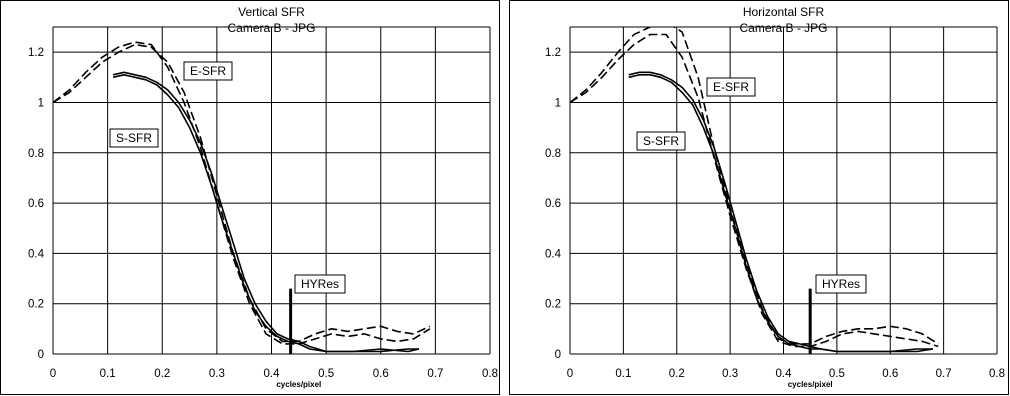  What do you see at coordinates (271, 12) in the screenshot?
I see `chart-title: Vertical SFR` at bounding box center [271, 12].